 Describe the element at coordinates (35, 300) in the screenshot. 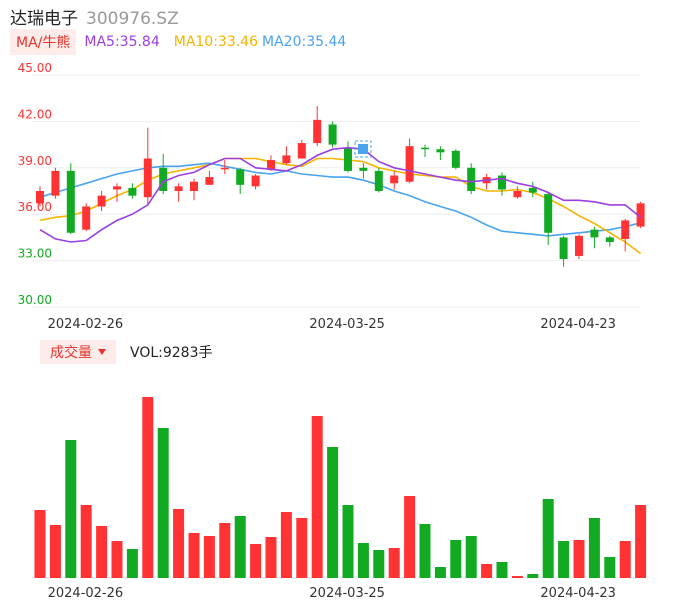

I see `price-tick-label: 30.00` at that location.